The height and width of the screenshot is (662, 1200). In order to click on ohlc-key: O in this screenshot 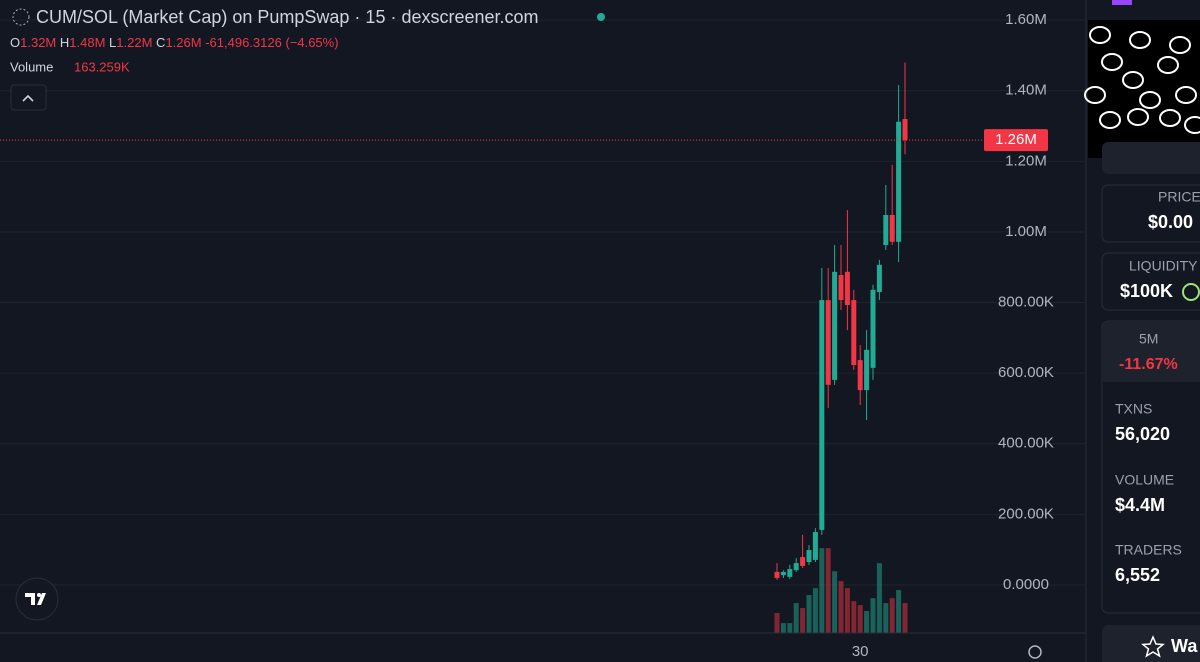, I will do `click(15, 42)`.